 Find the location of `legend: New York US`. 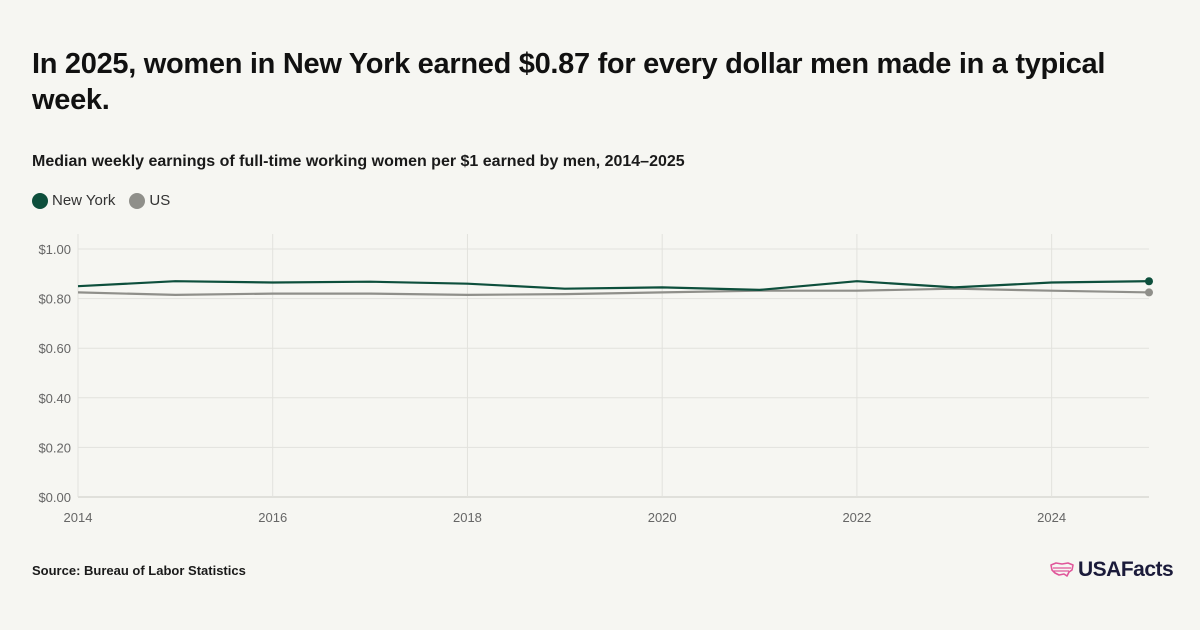

legend: New York US is located at coordinates (108, 200).